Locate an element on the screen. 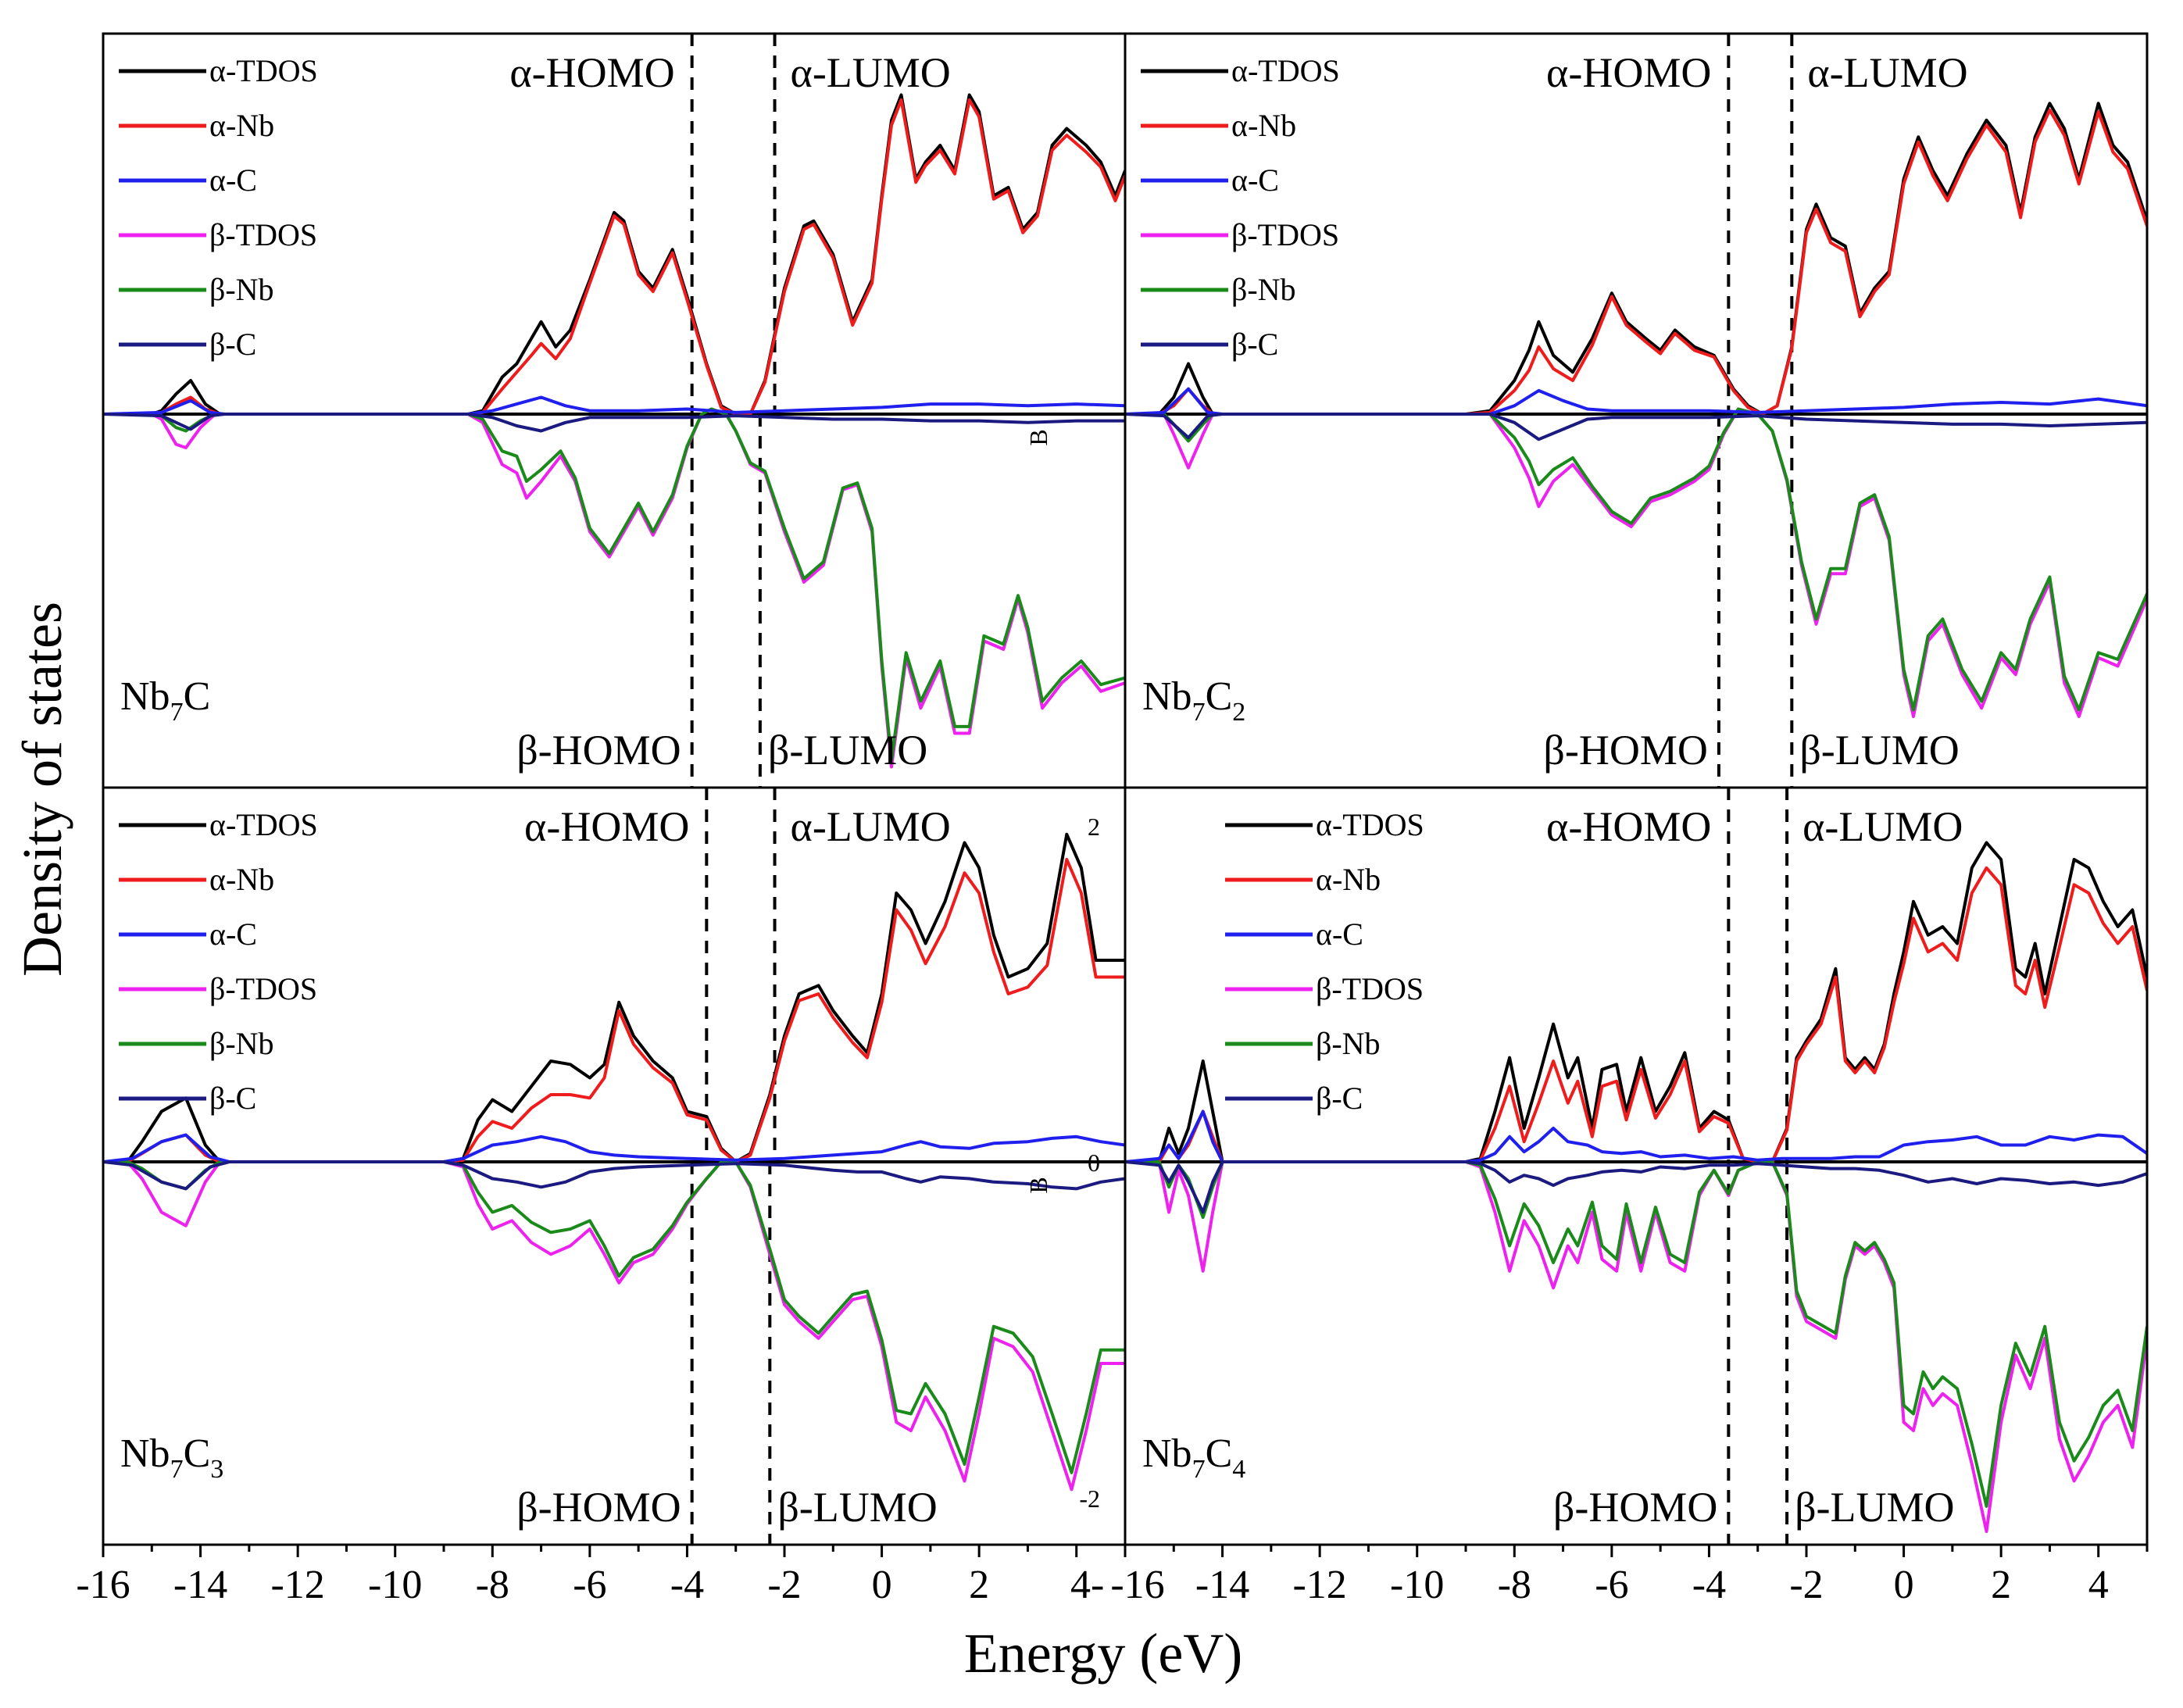  x-axis-title: Energy (eV) is located at coordinates (1103, 1653).